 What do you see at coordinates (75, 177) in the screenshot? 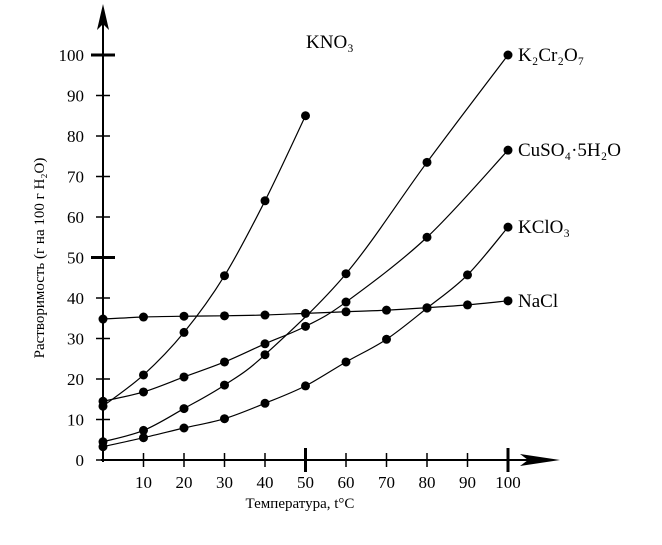
I see `y-tick-label: 70` at bounding box center [75, 177].